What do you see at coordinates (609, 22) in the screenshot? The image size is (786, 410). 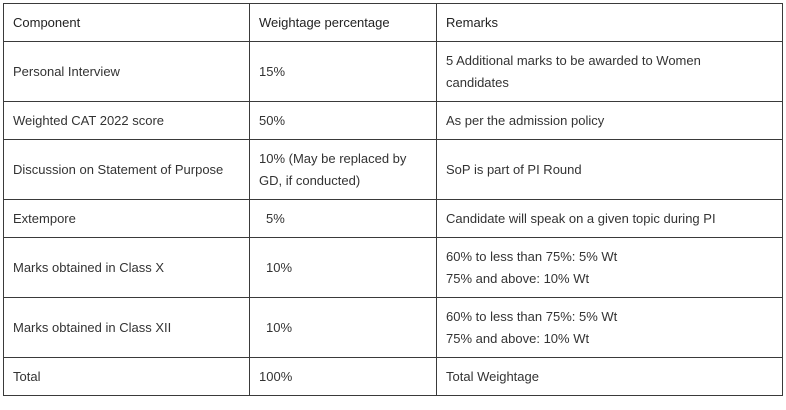 I see `header-remarks: Remarks` at bounding box center [609, 22].